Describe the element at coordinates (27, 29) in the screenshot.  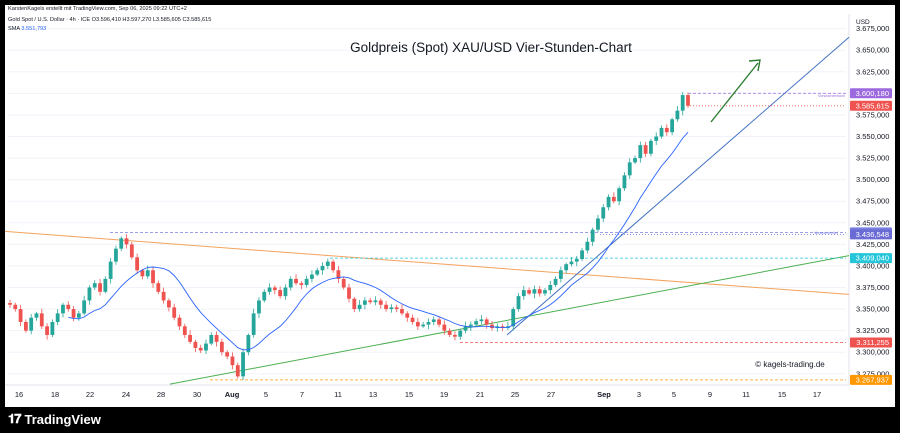
I see `sma-legend: SMA 3.551,793` at that location.